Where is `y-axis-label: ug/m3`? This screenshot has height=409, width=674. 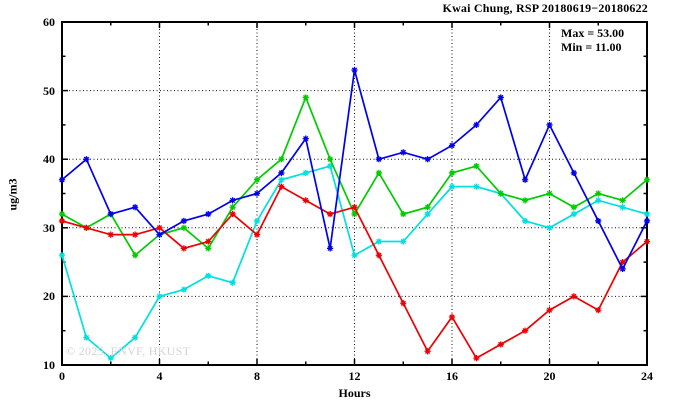
y-axis-label: ug/m3 is located at coordinates (12, 194).